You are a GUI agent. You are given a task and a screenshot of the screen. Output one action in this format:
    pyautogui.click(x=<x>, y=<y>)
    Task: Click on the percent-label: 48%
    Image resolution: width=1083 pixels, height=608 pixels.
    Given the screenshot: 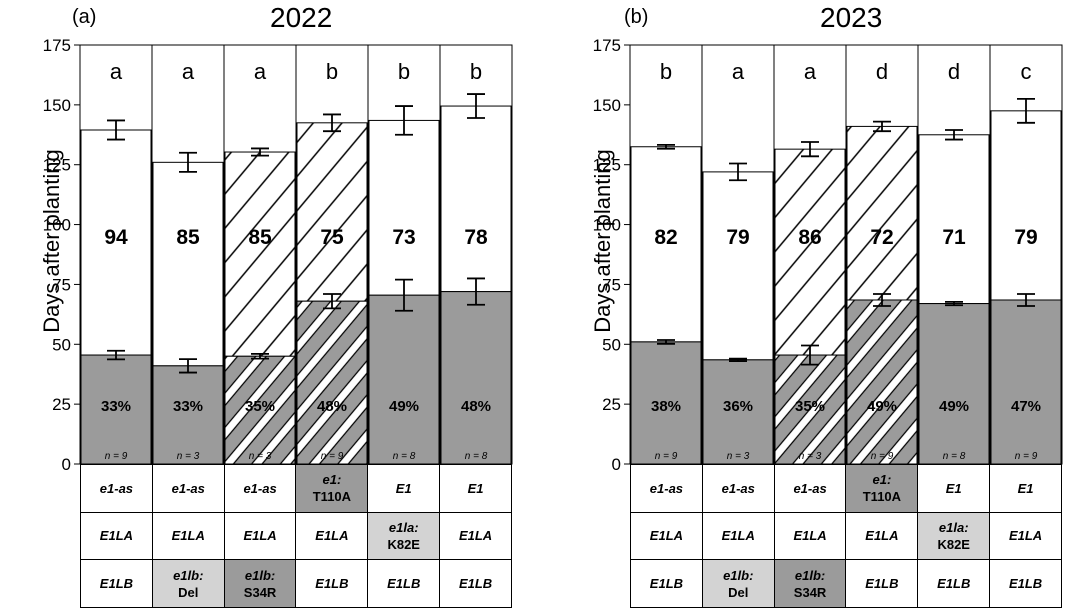 What is the action you would take?
    pyautogui.click(x=476, y=406)
    